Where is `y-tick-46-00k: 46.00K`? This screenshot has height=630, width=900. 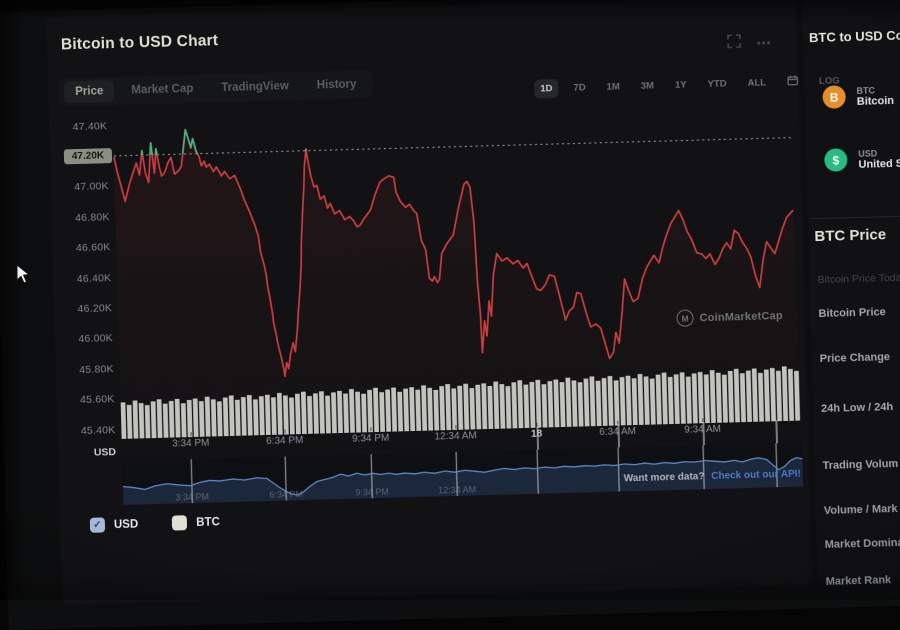 y-tick-46-00k: 46.00K is located at coordinates (96, 339).